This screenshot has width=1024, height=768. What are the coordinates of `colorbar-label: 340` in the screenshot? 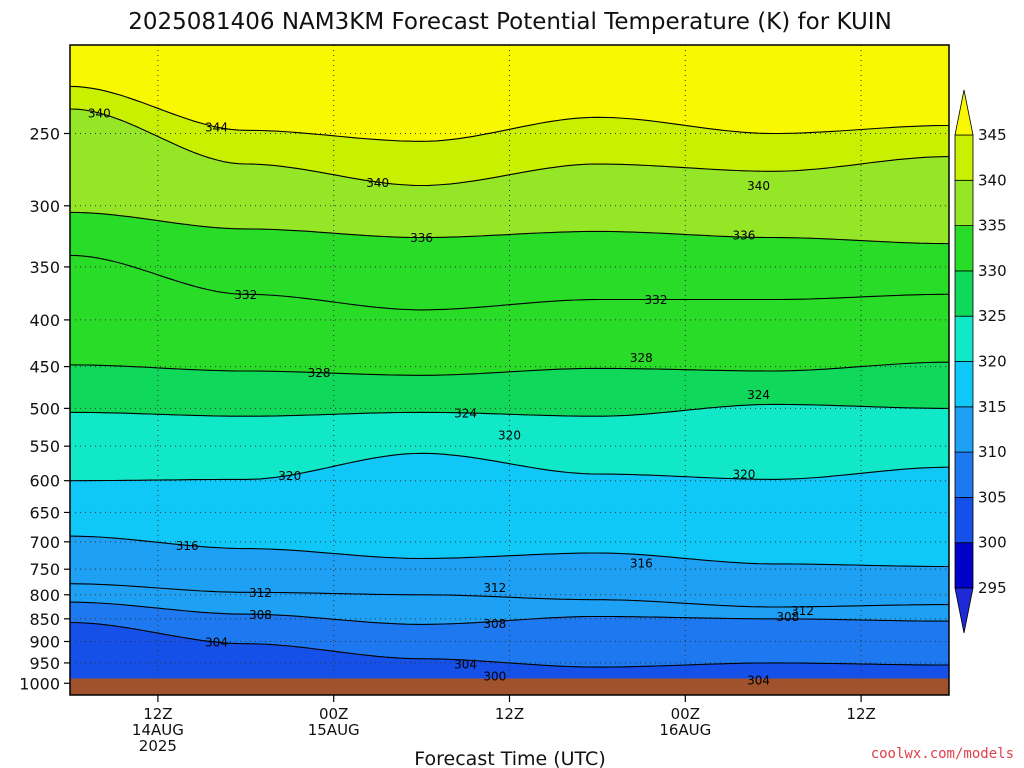 It's located at (992, 180).